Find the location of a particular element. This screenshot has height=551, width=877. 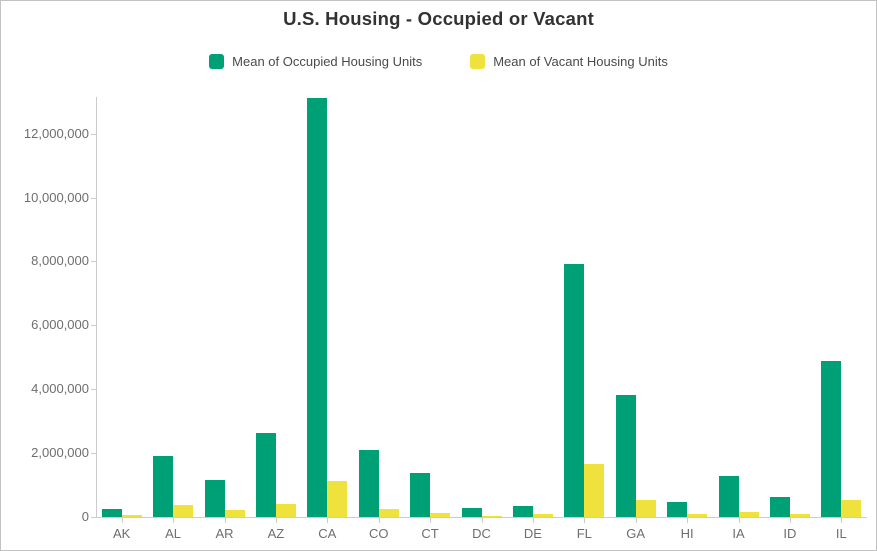

bar-occupied-AR is located at coordinates (214, 498).